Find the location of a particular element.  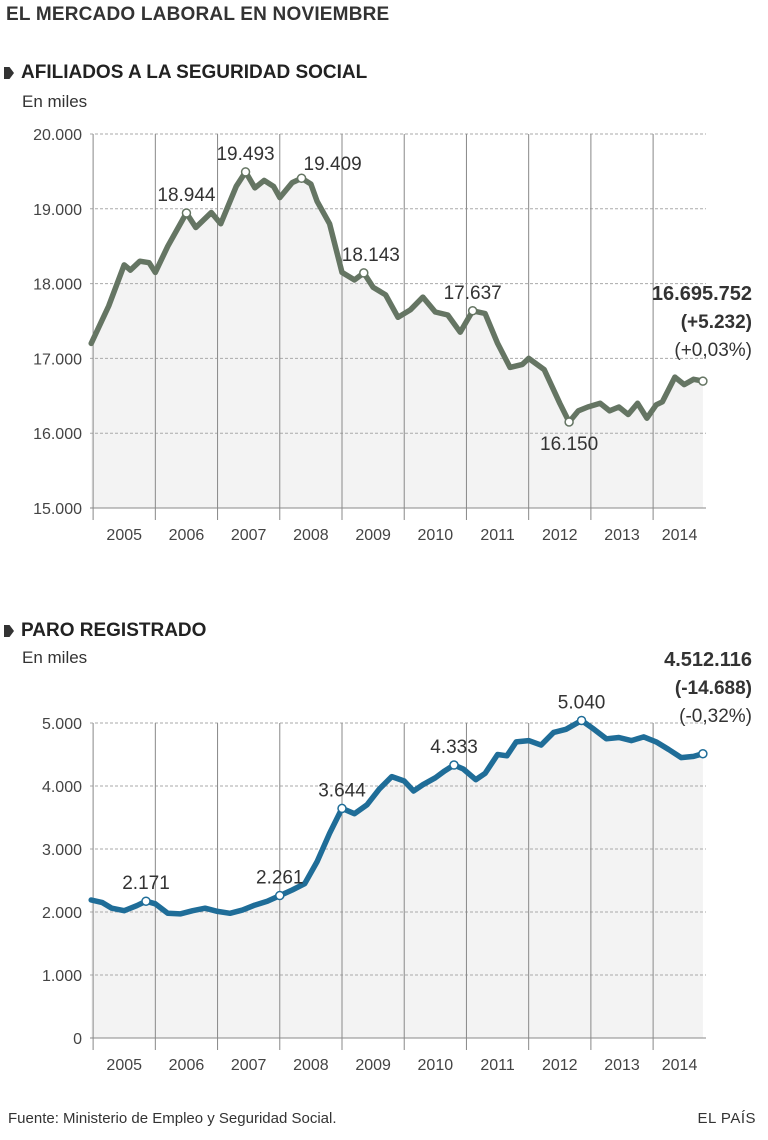

latest-percent-label: (-0,32%) is located at coordinates (715, 716).